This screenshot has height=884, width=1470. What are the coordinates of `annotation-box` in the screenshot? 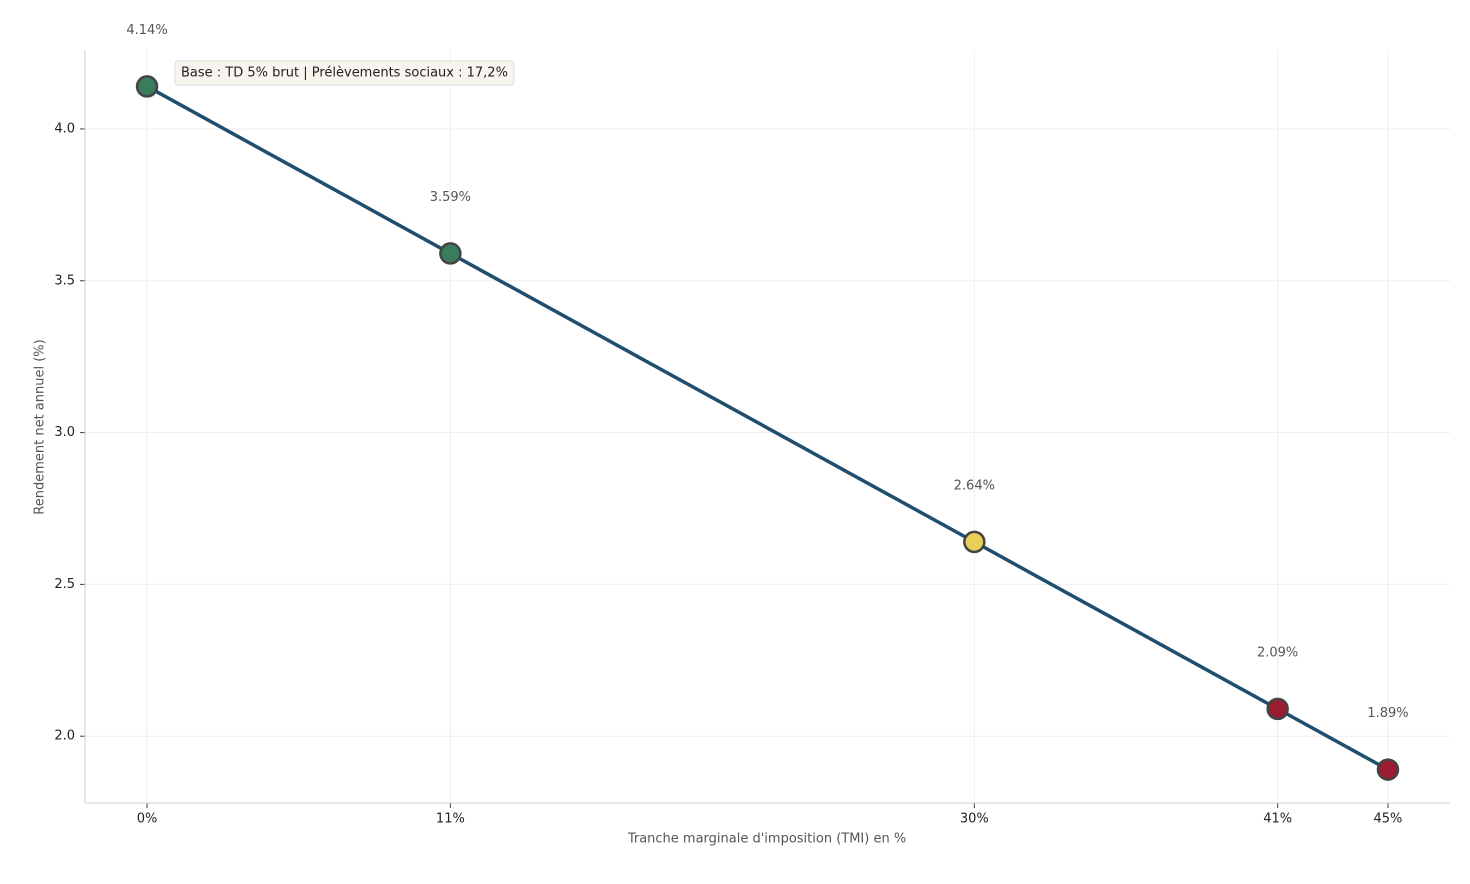 It's located at (344, 73).